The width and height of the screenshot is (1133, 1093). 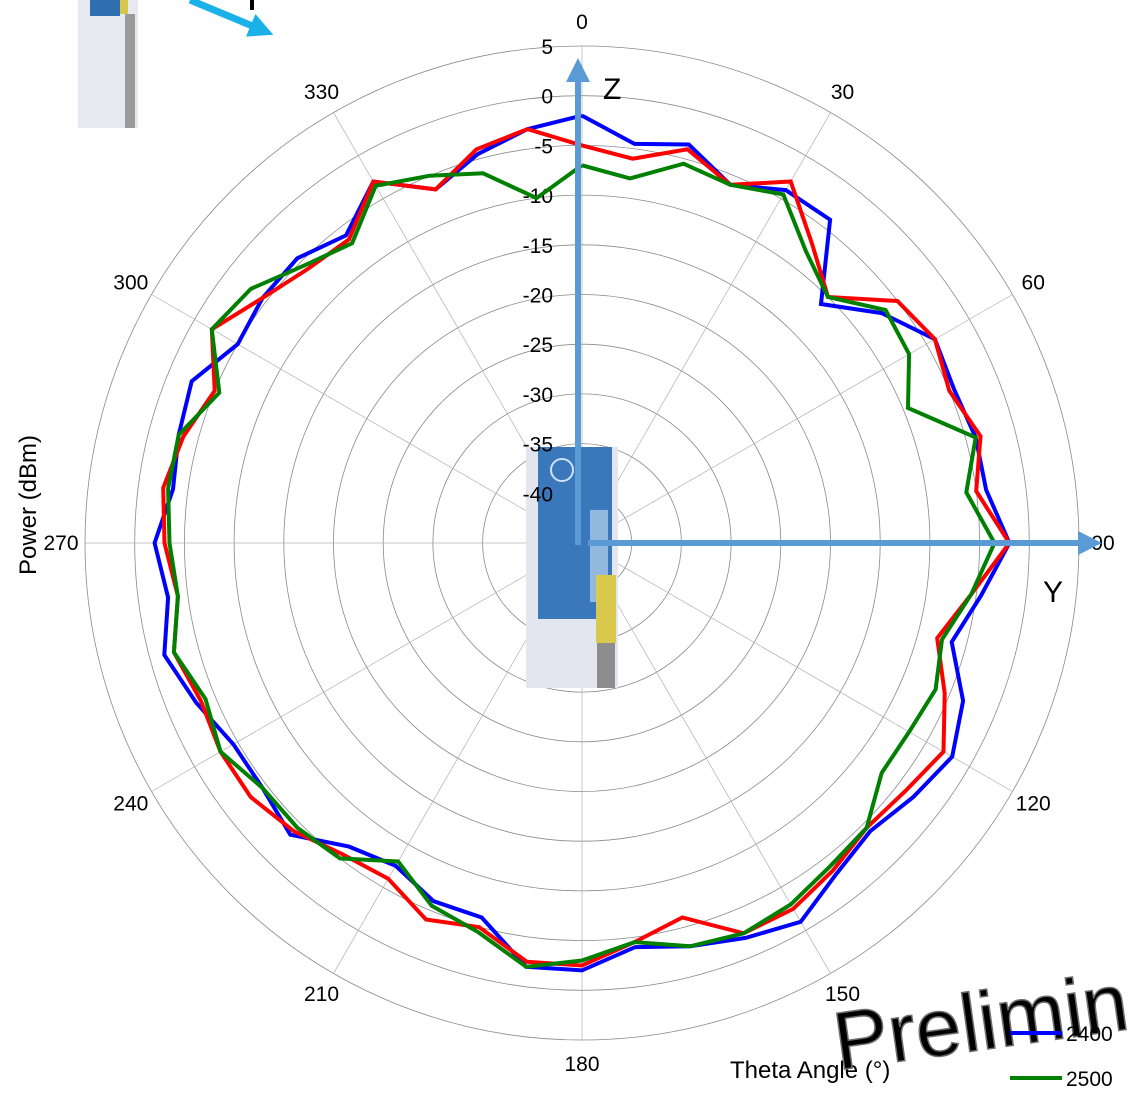 What do you see at coordinates (1033, 283) in the screenshot?
I see `angle-tick-label: 60` at bounding box center [1033, 283].